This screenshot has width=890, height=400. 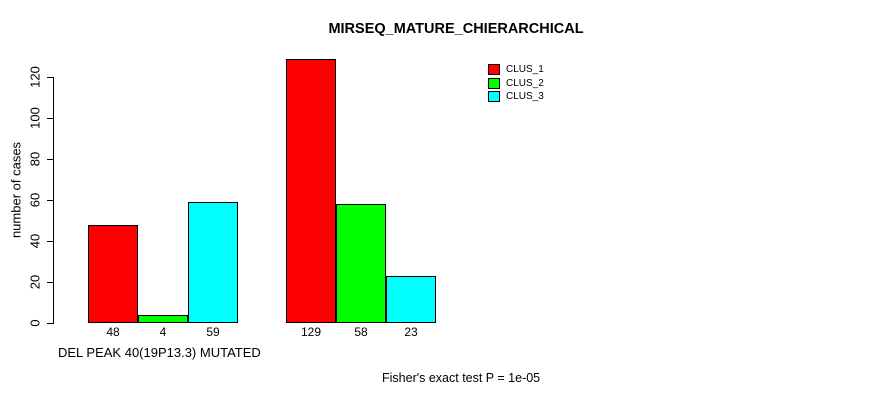 I want to click on y-tick-label: 120, so click(x=35, y=77).